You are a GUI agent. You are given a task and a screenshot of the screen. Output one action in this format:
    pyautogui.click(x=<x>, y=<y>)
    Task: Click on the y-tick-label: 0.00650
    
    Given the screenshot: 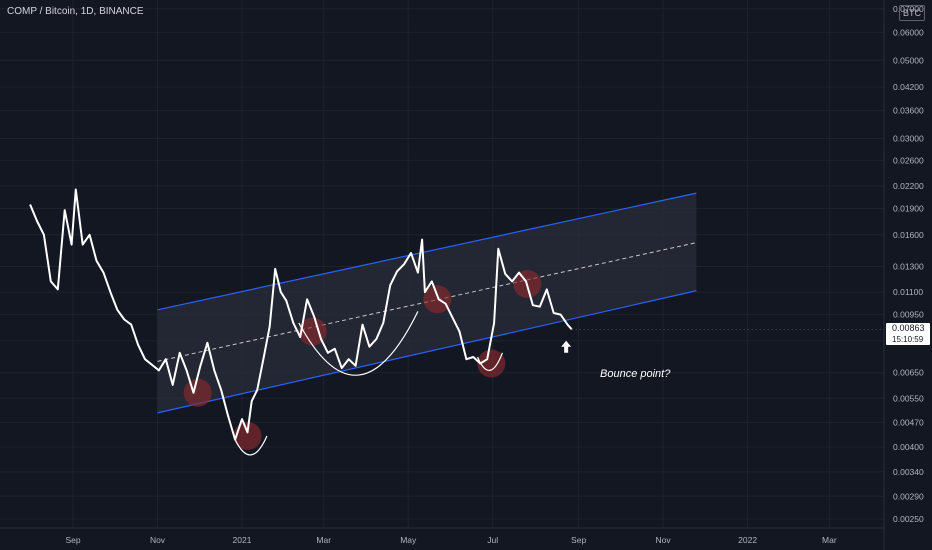 What is the action you would take?
    pyautogui.click(x=908, y=373)
    